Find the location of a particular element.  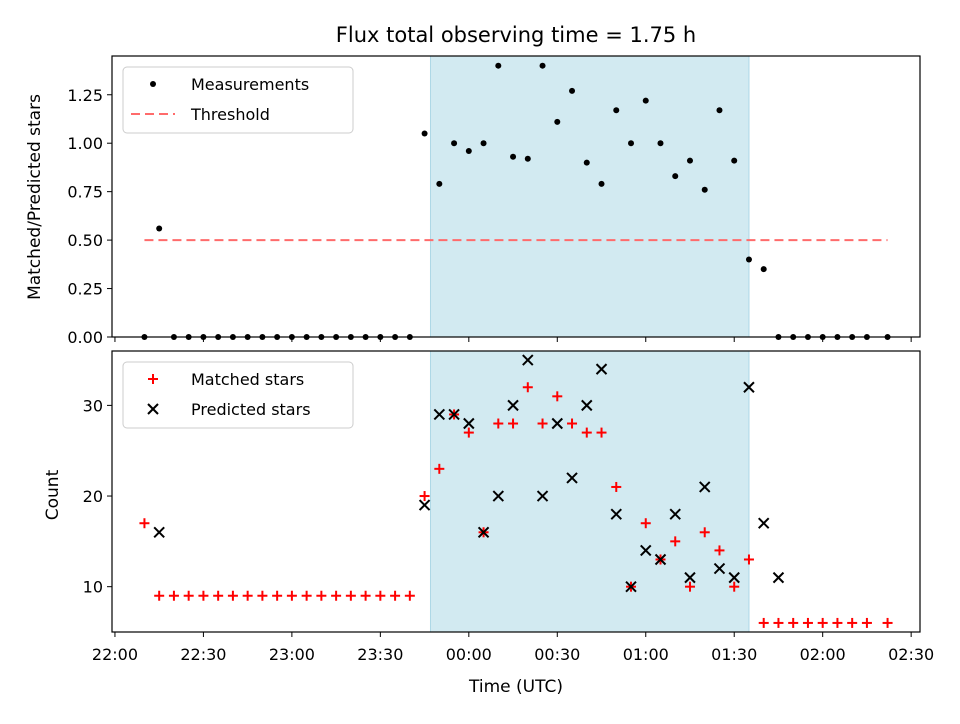

bottom-y-tick-label: 20 is located at coordinates (93, 496).